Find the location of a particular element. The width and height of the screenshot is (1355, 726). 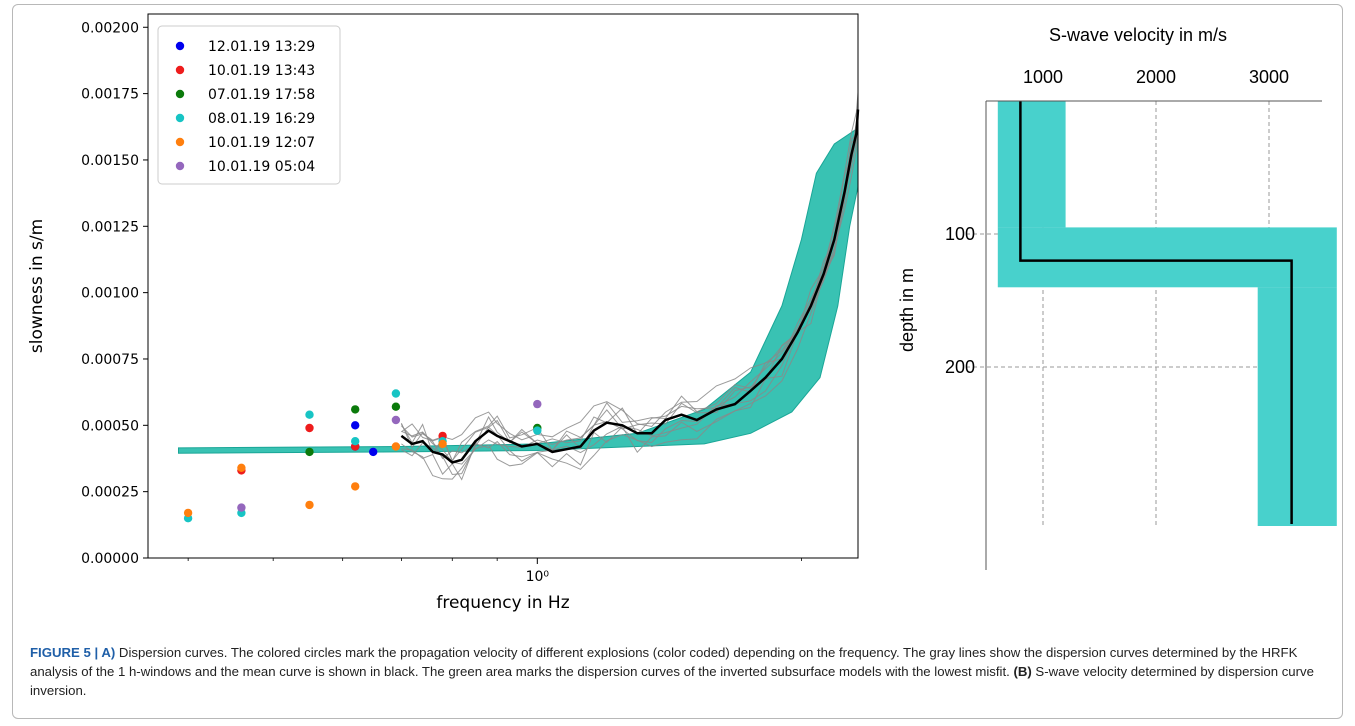

y-tick-label: 0.00200 is located at coordinates (110, 28).